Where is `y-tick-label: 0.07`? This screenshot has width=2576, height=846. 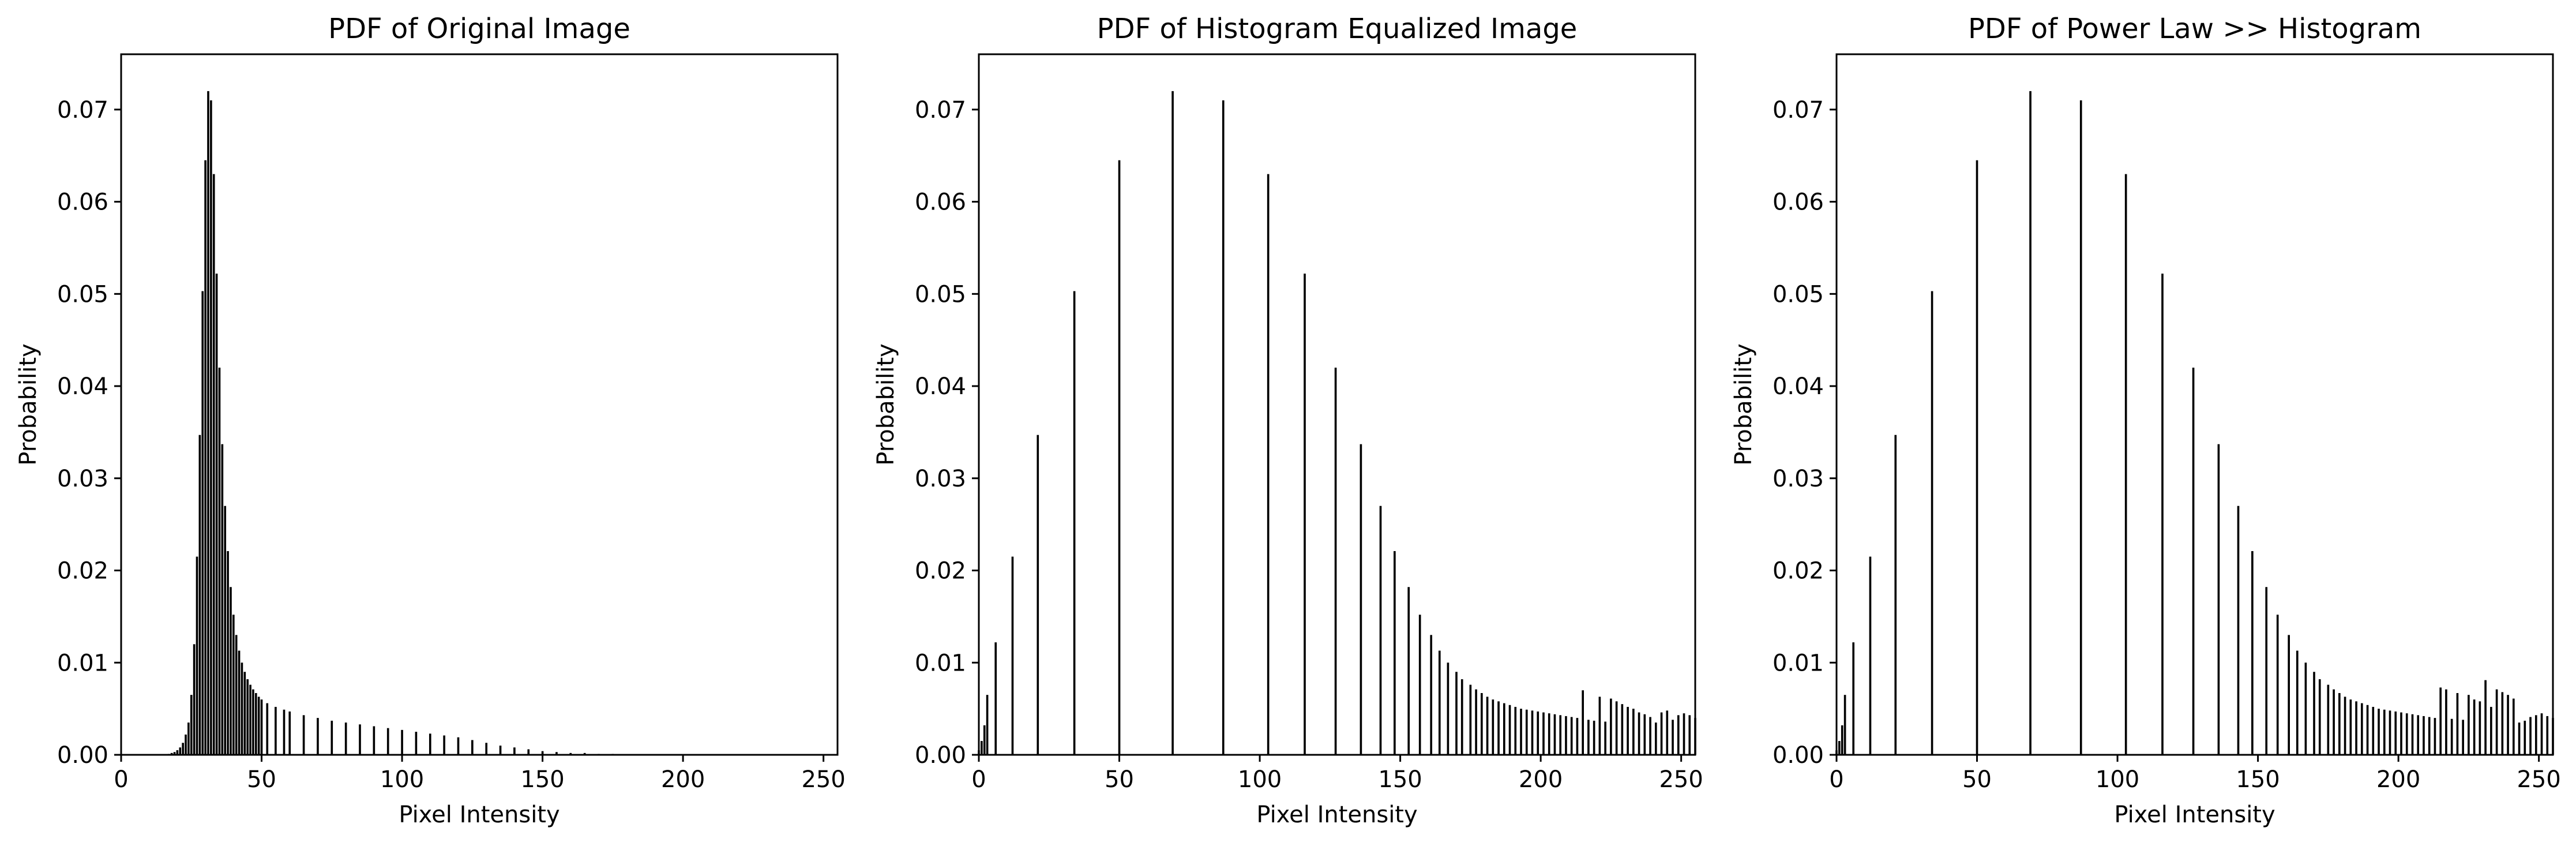
y-tick-label: 0.07 is located at coordinates (83, 110).